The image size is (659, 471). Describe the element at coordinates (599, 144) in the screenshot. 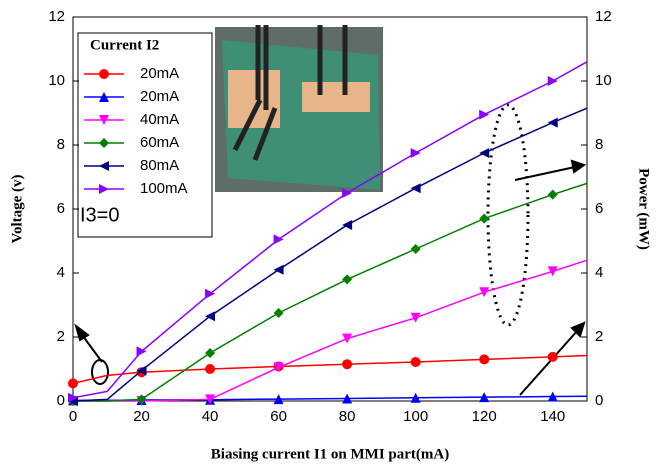

I see `y2-tick-label: 8` at that location.